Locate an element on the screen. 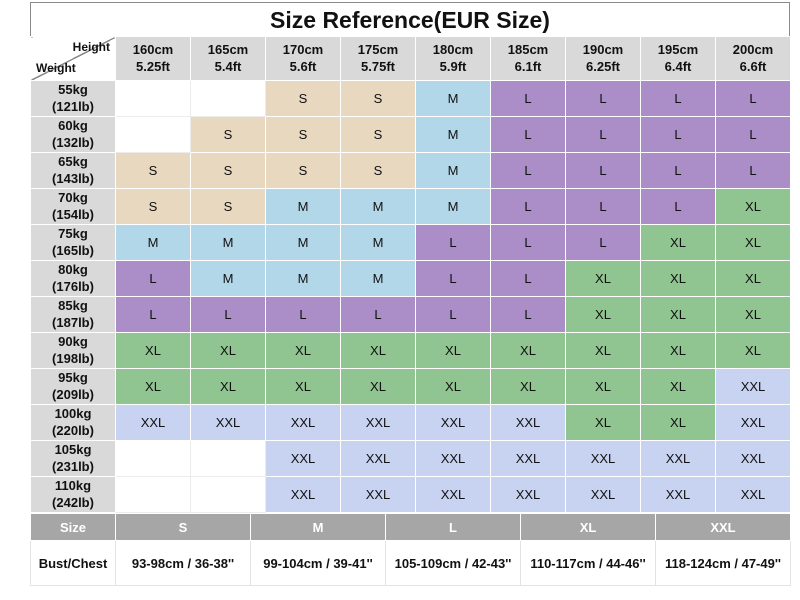 This screenshot has height=600, width=800. bust-range-cell: 99-104cm / 39-41'' is located at coordinates (318, 563).